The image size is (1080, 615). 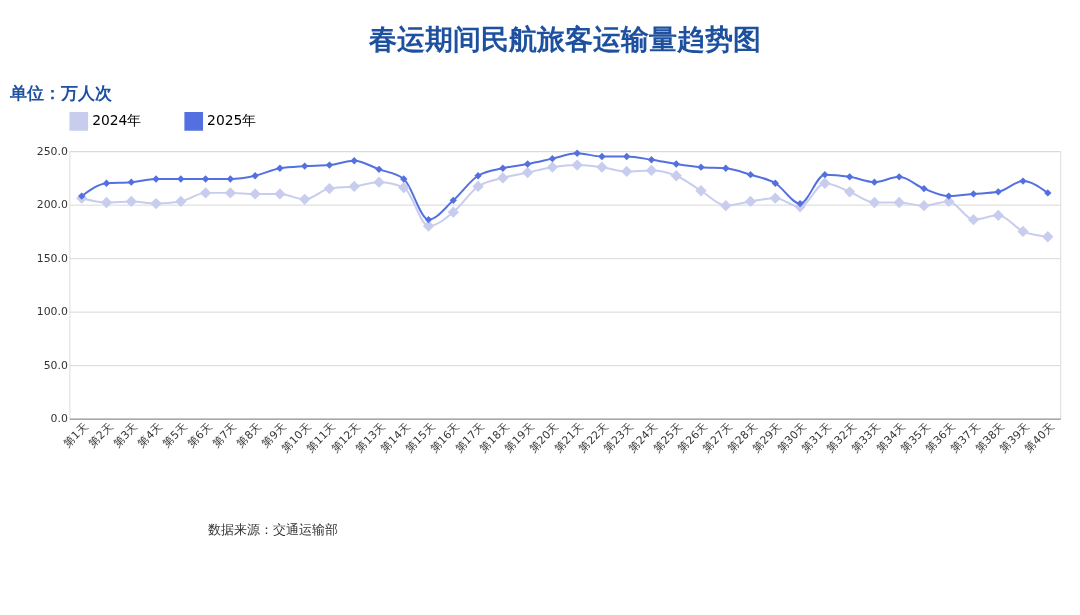 What do you see at coordinates (59, 419) in the screenshot?
I see `y-tick-label: 0.0` at bounding box center [59, 419].